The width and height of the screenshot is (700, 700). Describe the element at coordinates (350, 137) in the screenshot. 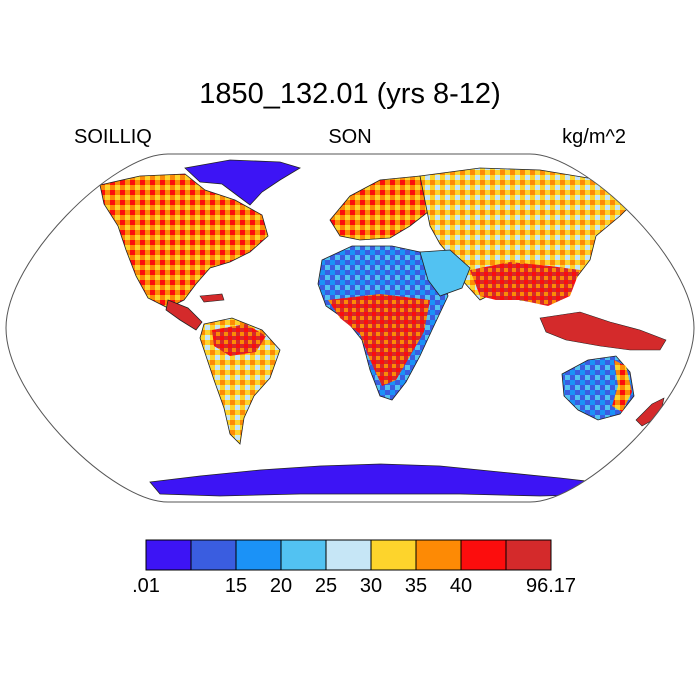

I see `season-label: SON` at that location.